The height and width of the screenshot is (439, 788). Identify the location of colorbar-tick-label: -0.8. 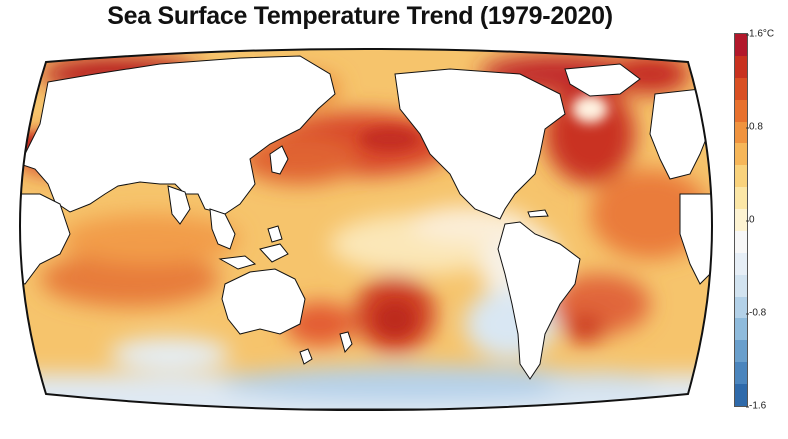
(756, 313).